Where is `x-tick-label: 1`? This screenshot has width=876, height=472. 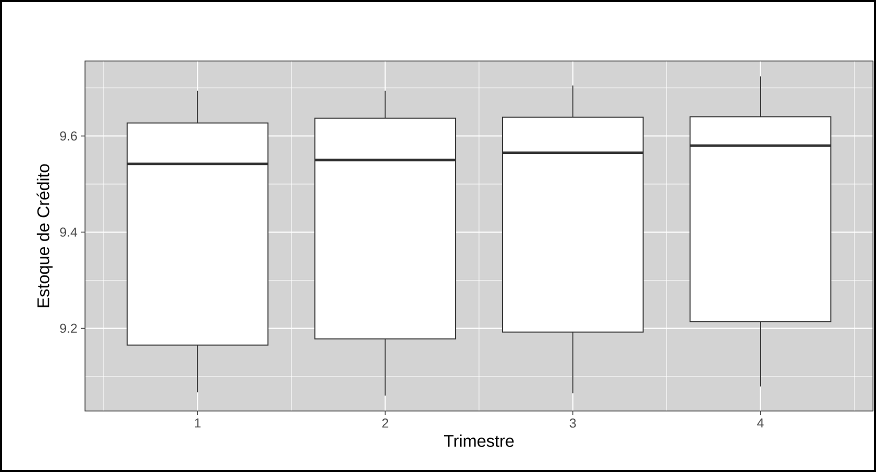
x-tick-label: 1 is located at coordinates (197, 423).